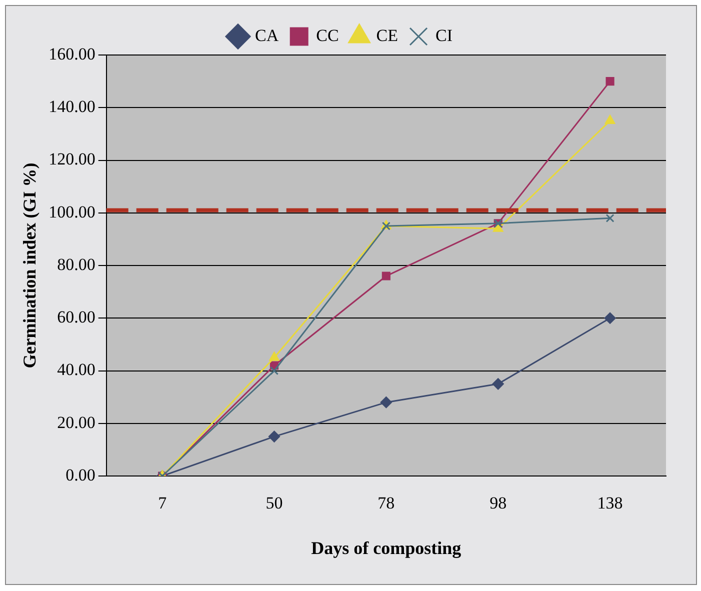 This screenshot has width=701, height=591. Describe the element at coordinates (76, 317) in the screenshot. I see `y-tick-label: 60.00` at that location.